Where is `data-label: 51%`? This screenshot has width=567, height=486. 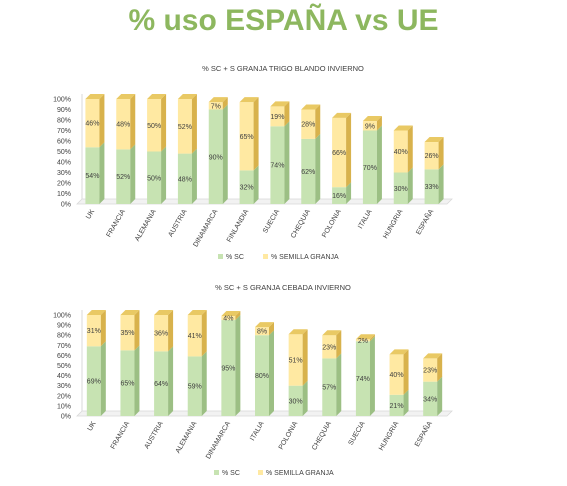
data-label: 51% is located at coordinates (296, 360).